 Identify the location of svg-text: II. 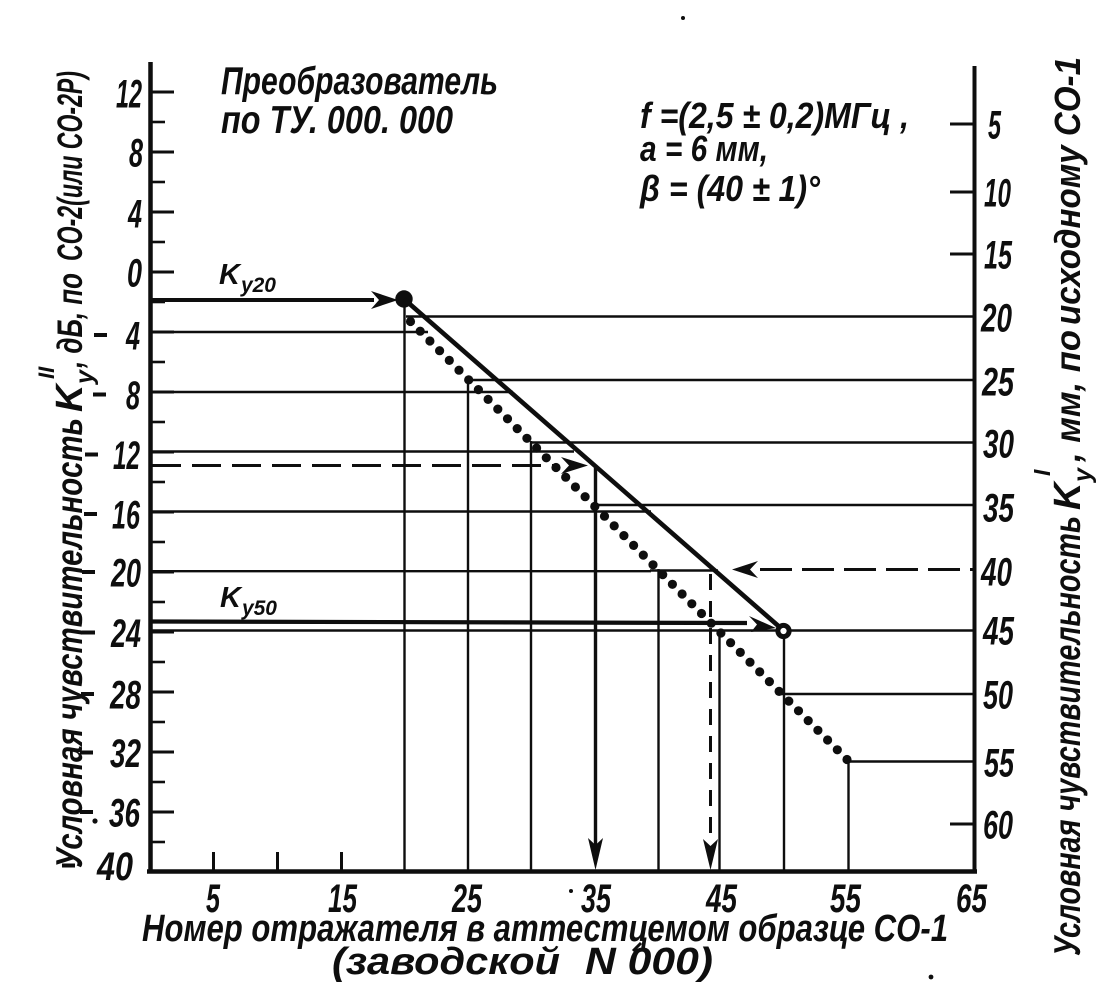
(46, 372).